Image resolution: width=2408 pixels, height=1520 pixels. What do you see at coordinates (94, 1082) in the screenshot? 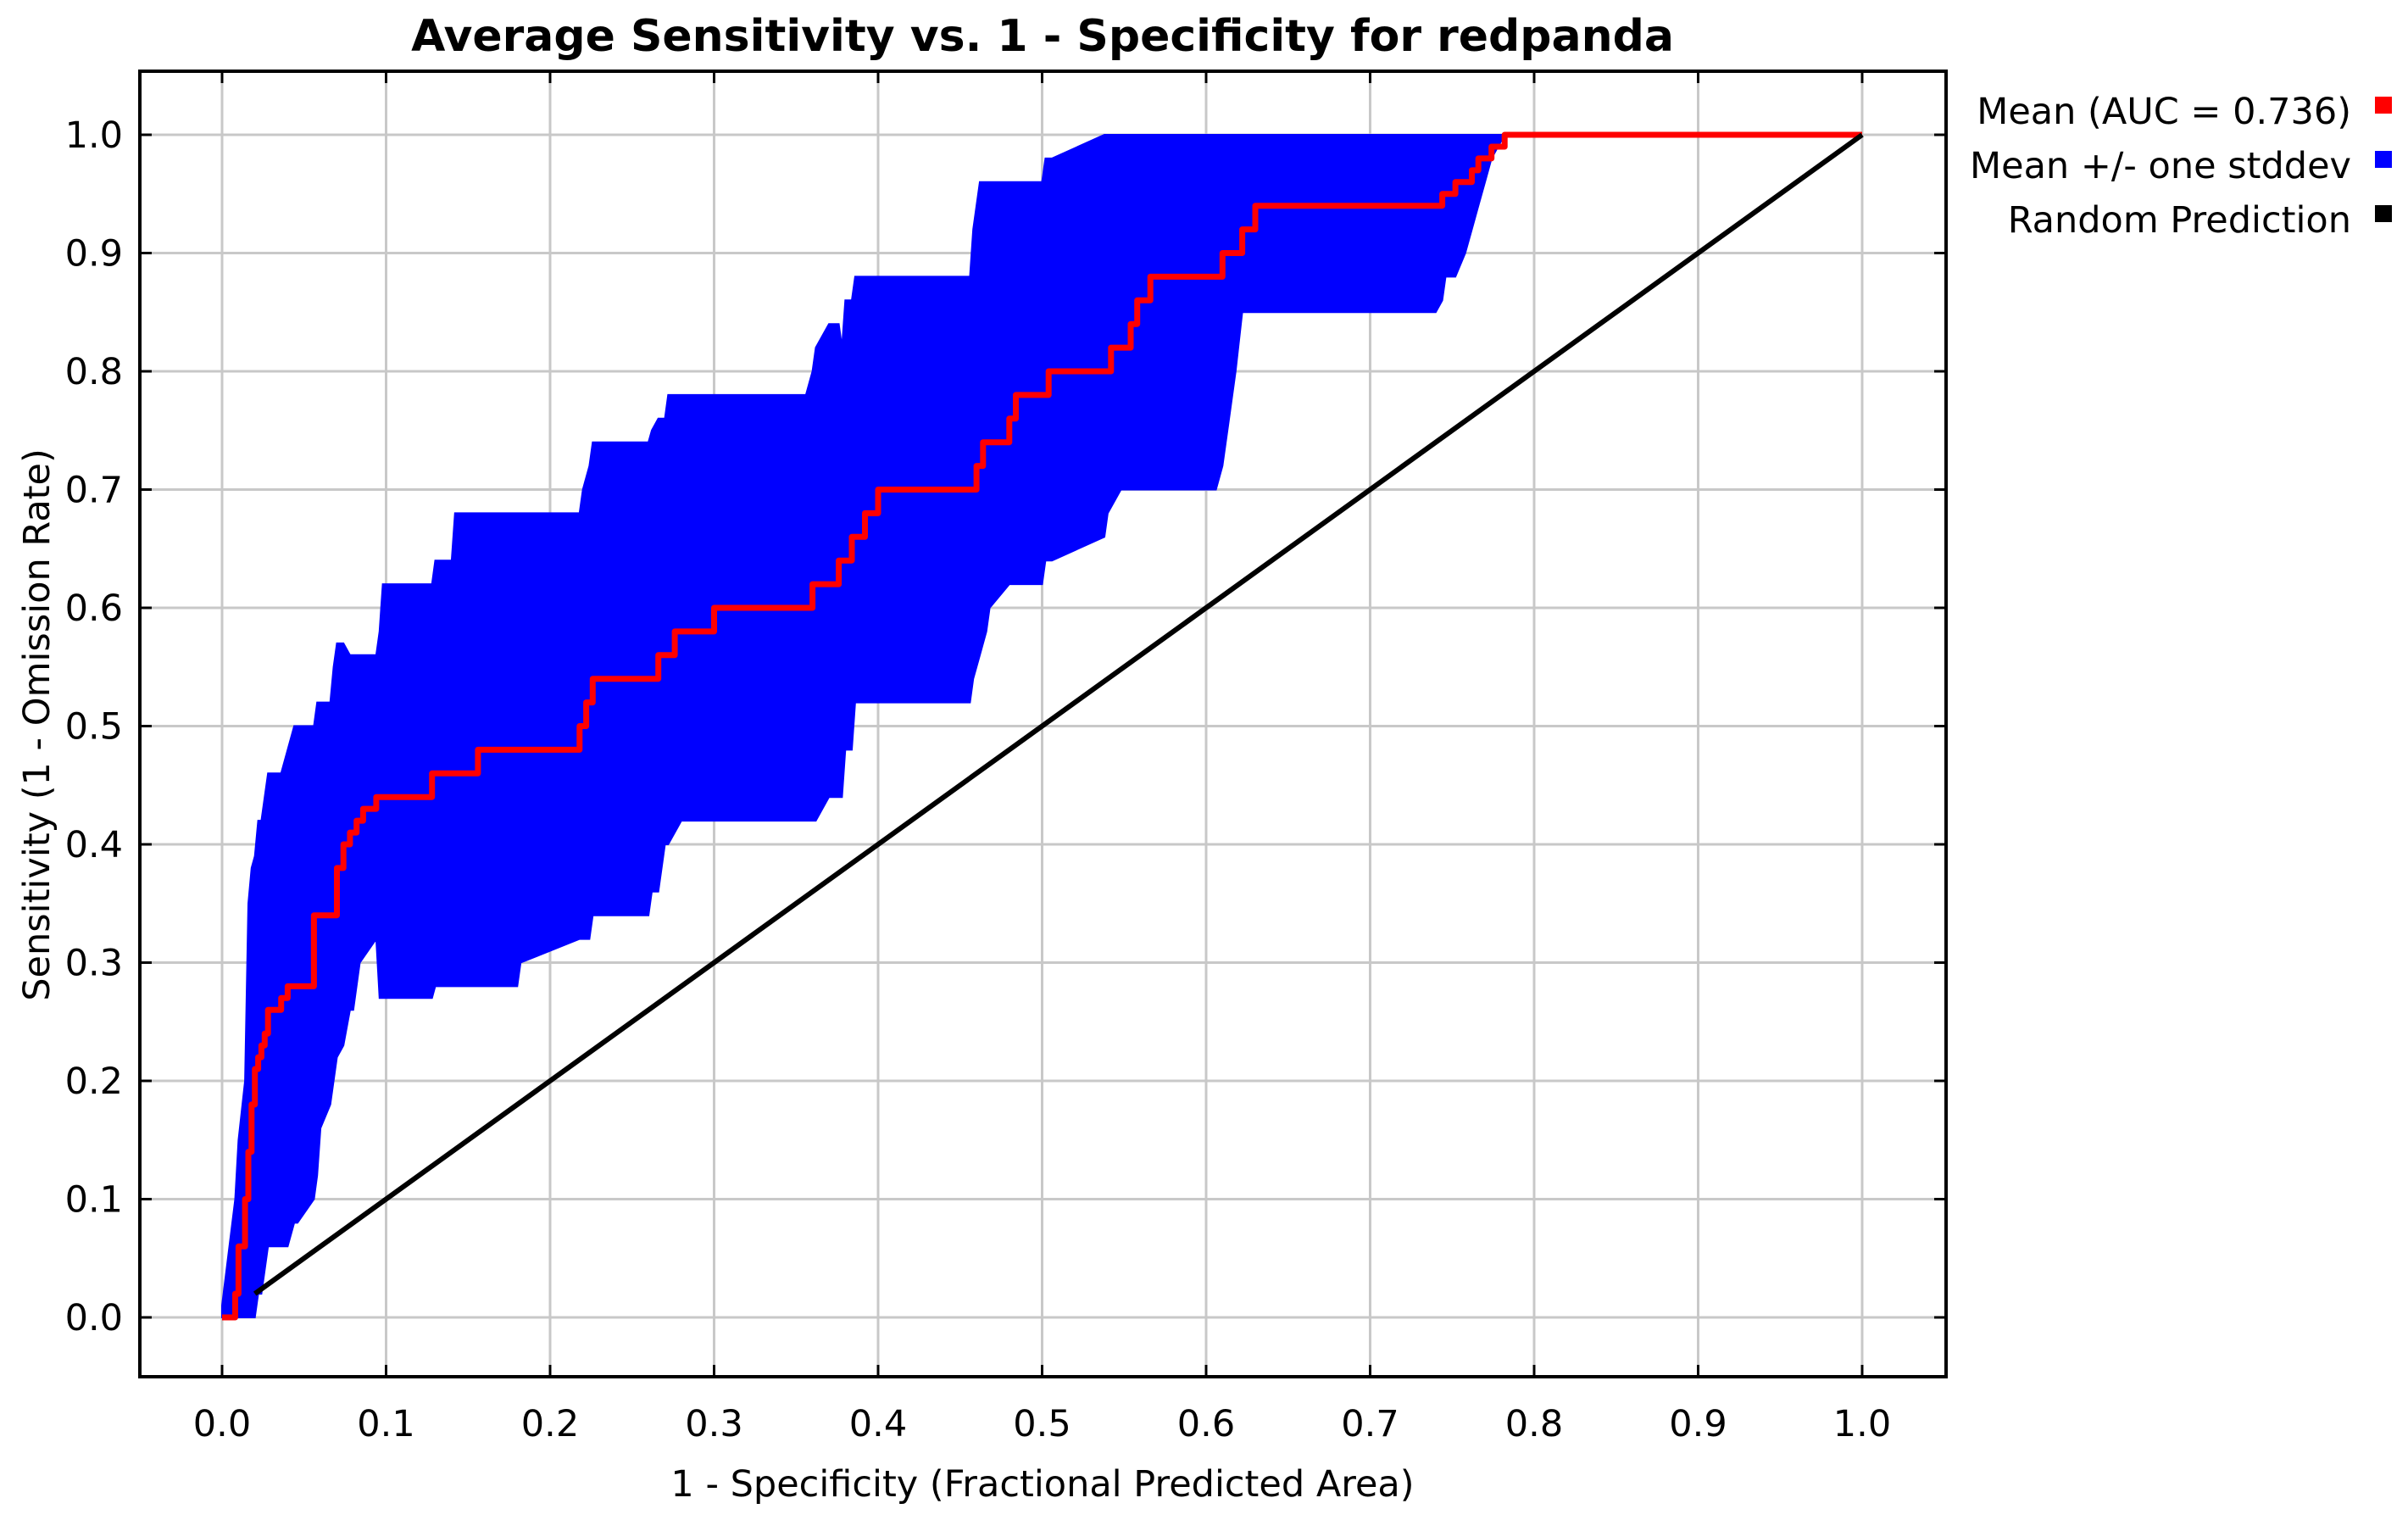
I see `y-tick-label: 0.2` at bounding box center [94, 1082].